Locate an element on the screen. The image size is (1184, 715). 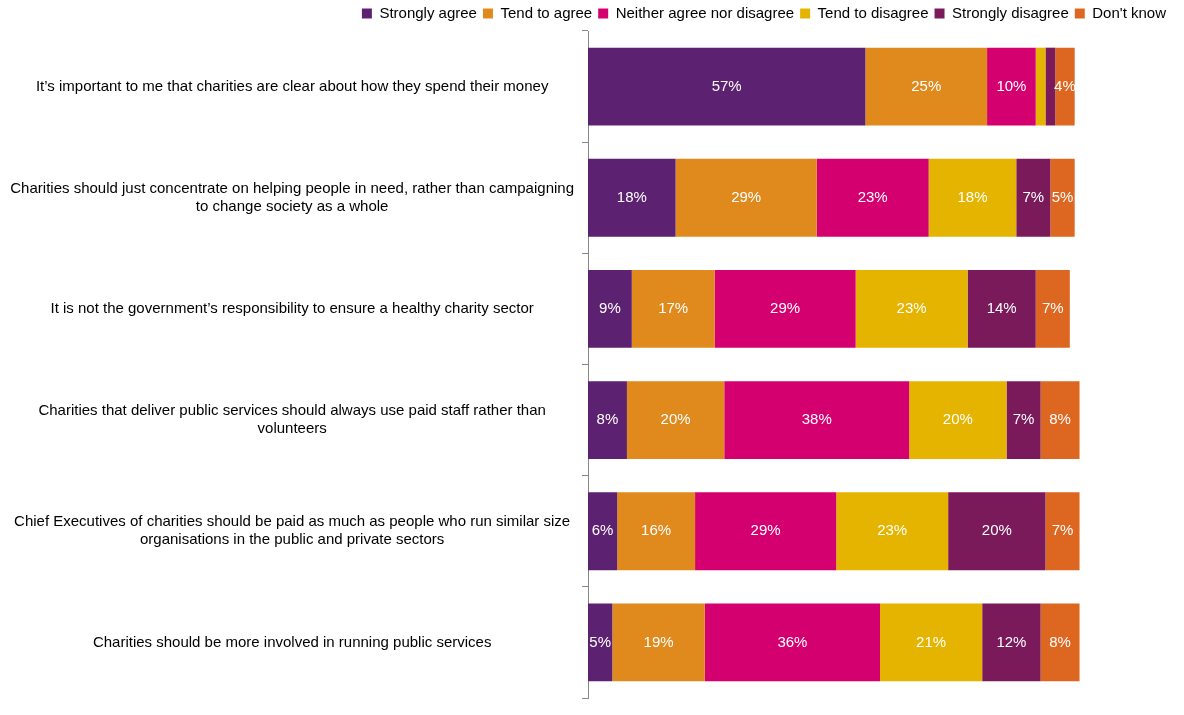
data-label: 10% is located at coordinates (1011, 85).